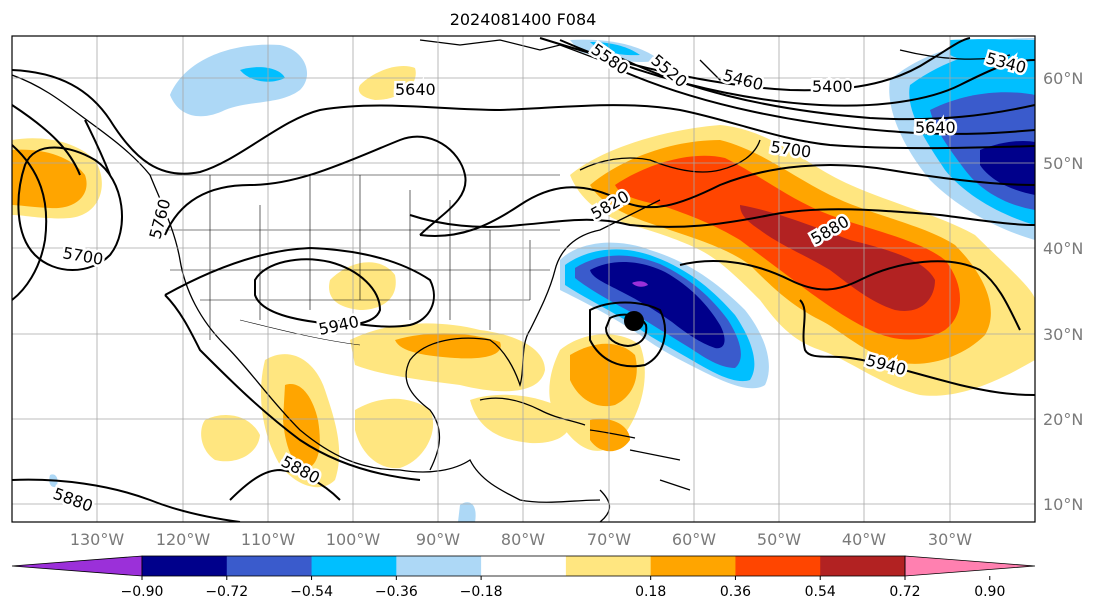 This screenshot has height=615, width=1105. What do you see at coordinates (640, 284) in the screenshot?
I see `neg-anomaly-storm-peak` at bounding box center [640, 284].